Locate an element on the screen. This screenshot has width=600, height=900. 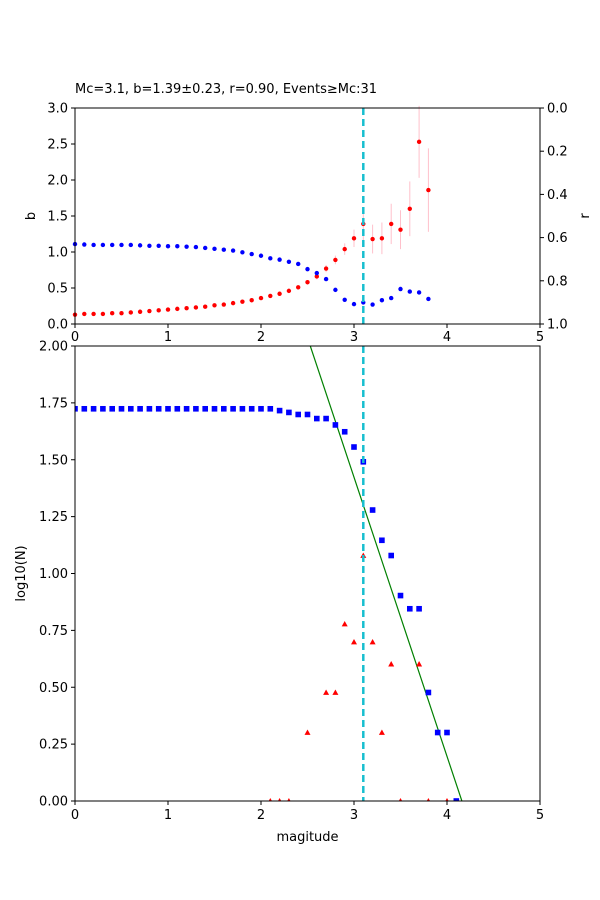
top-panel-ylabel-right: r is located at coordinates (585, 216).